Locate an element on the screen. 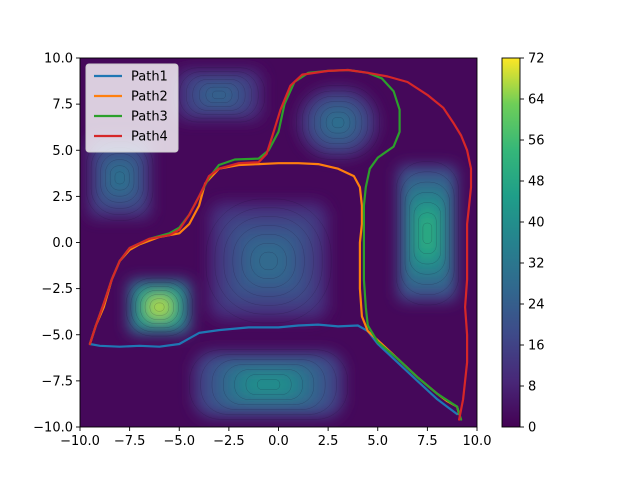  colorbar-tick-label: 40 is located at coordinates (536, 223).